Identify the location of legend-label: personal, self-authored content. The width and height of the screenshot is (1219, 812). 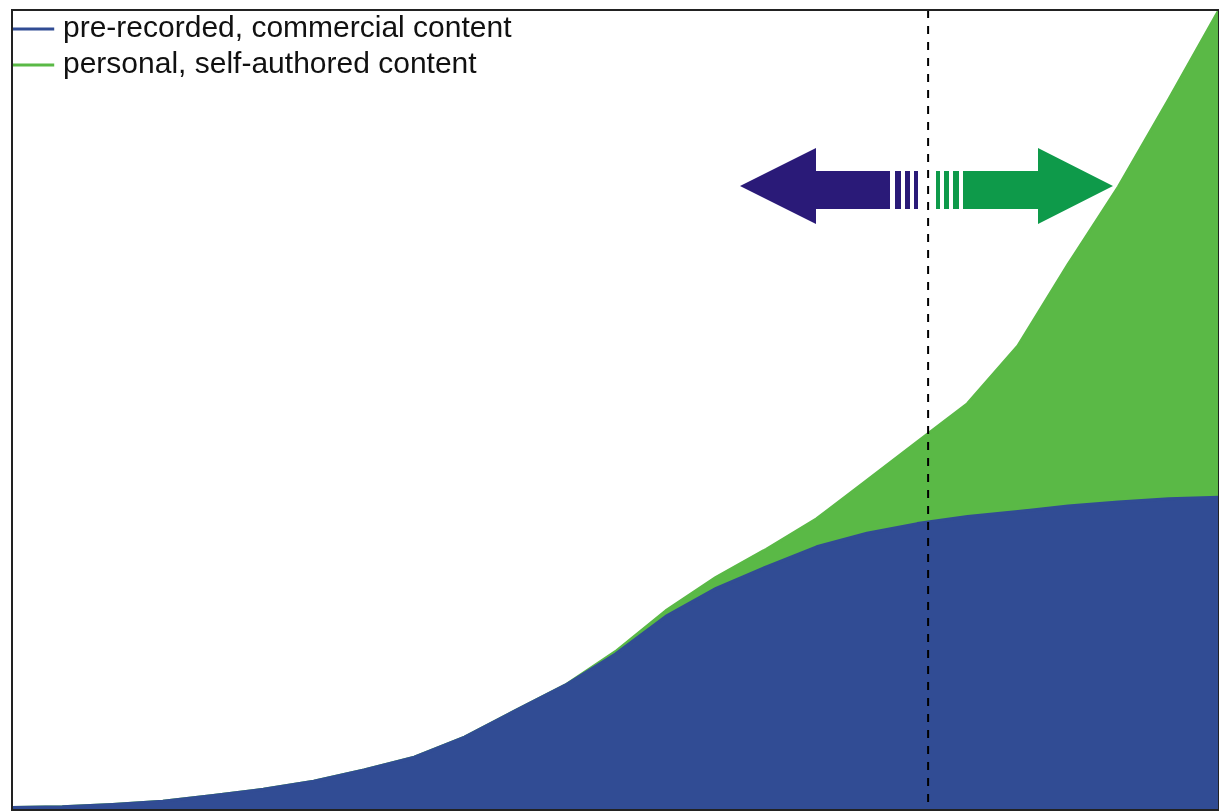
(270, 63).